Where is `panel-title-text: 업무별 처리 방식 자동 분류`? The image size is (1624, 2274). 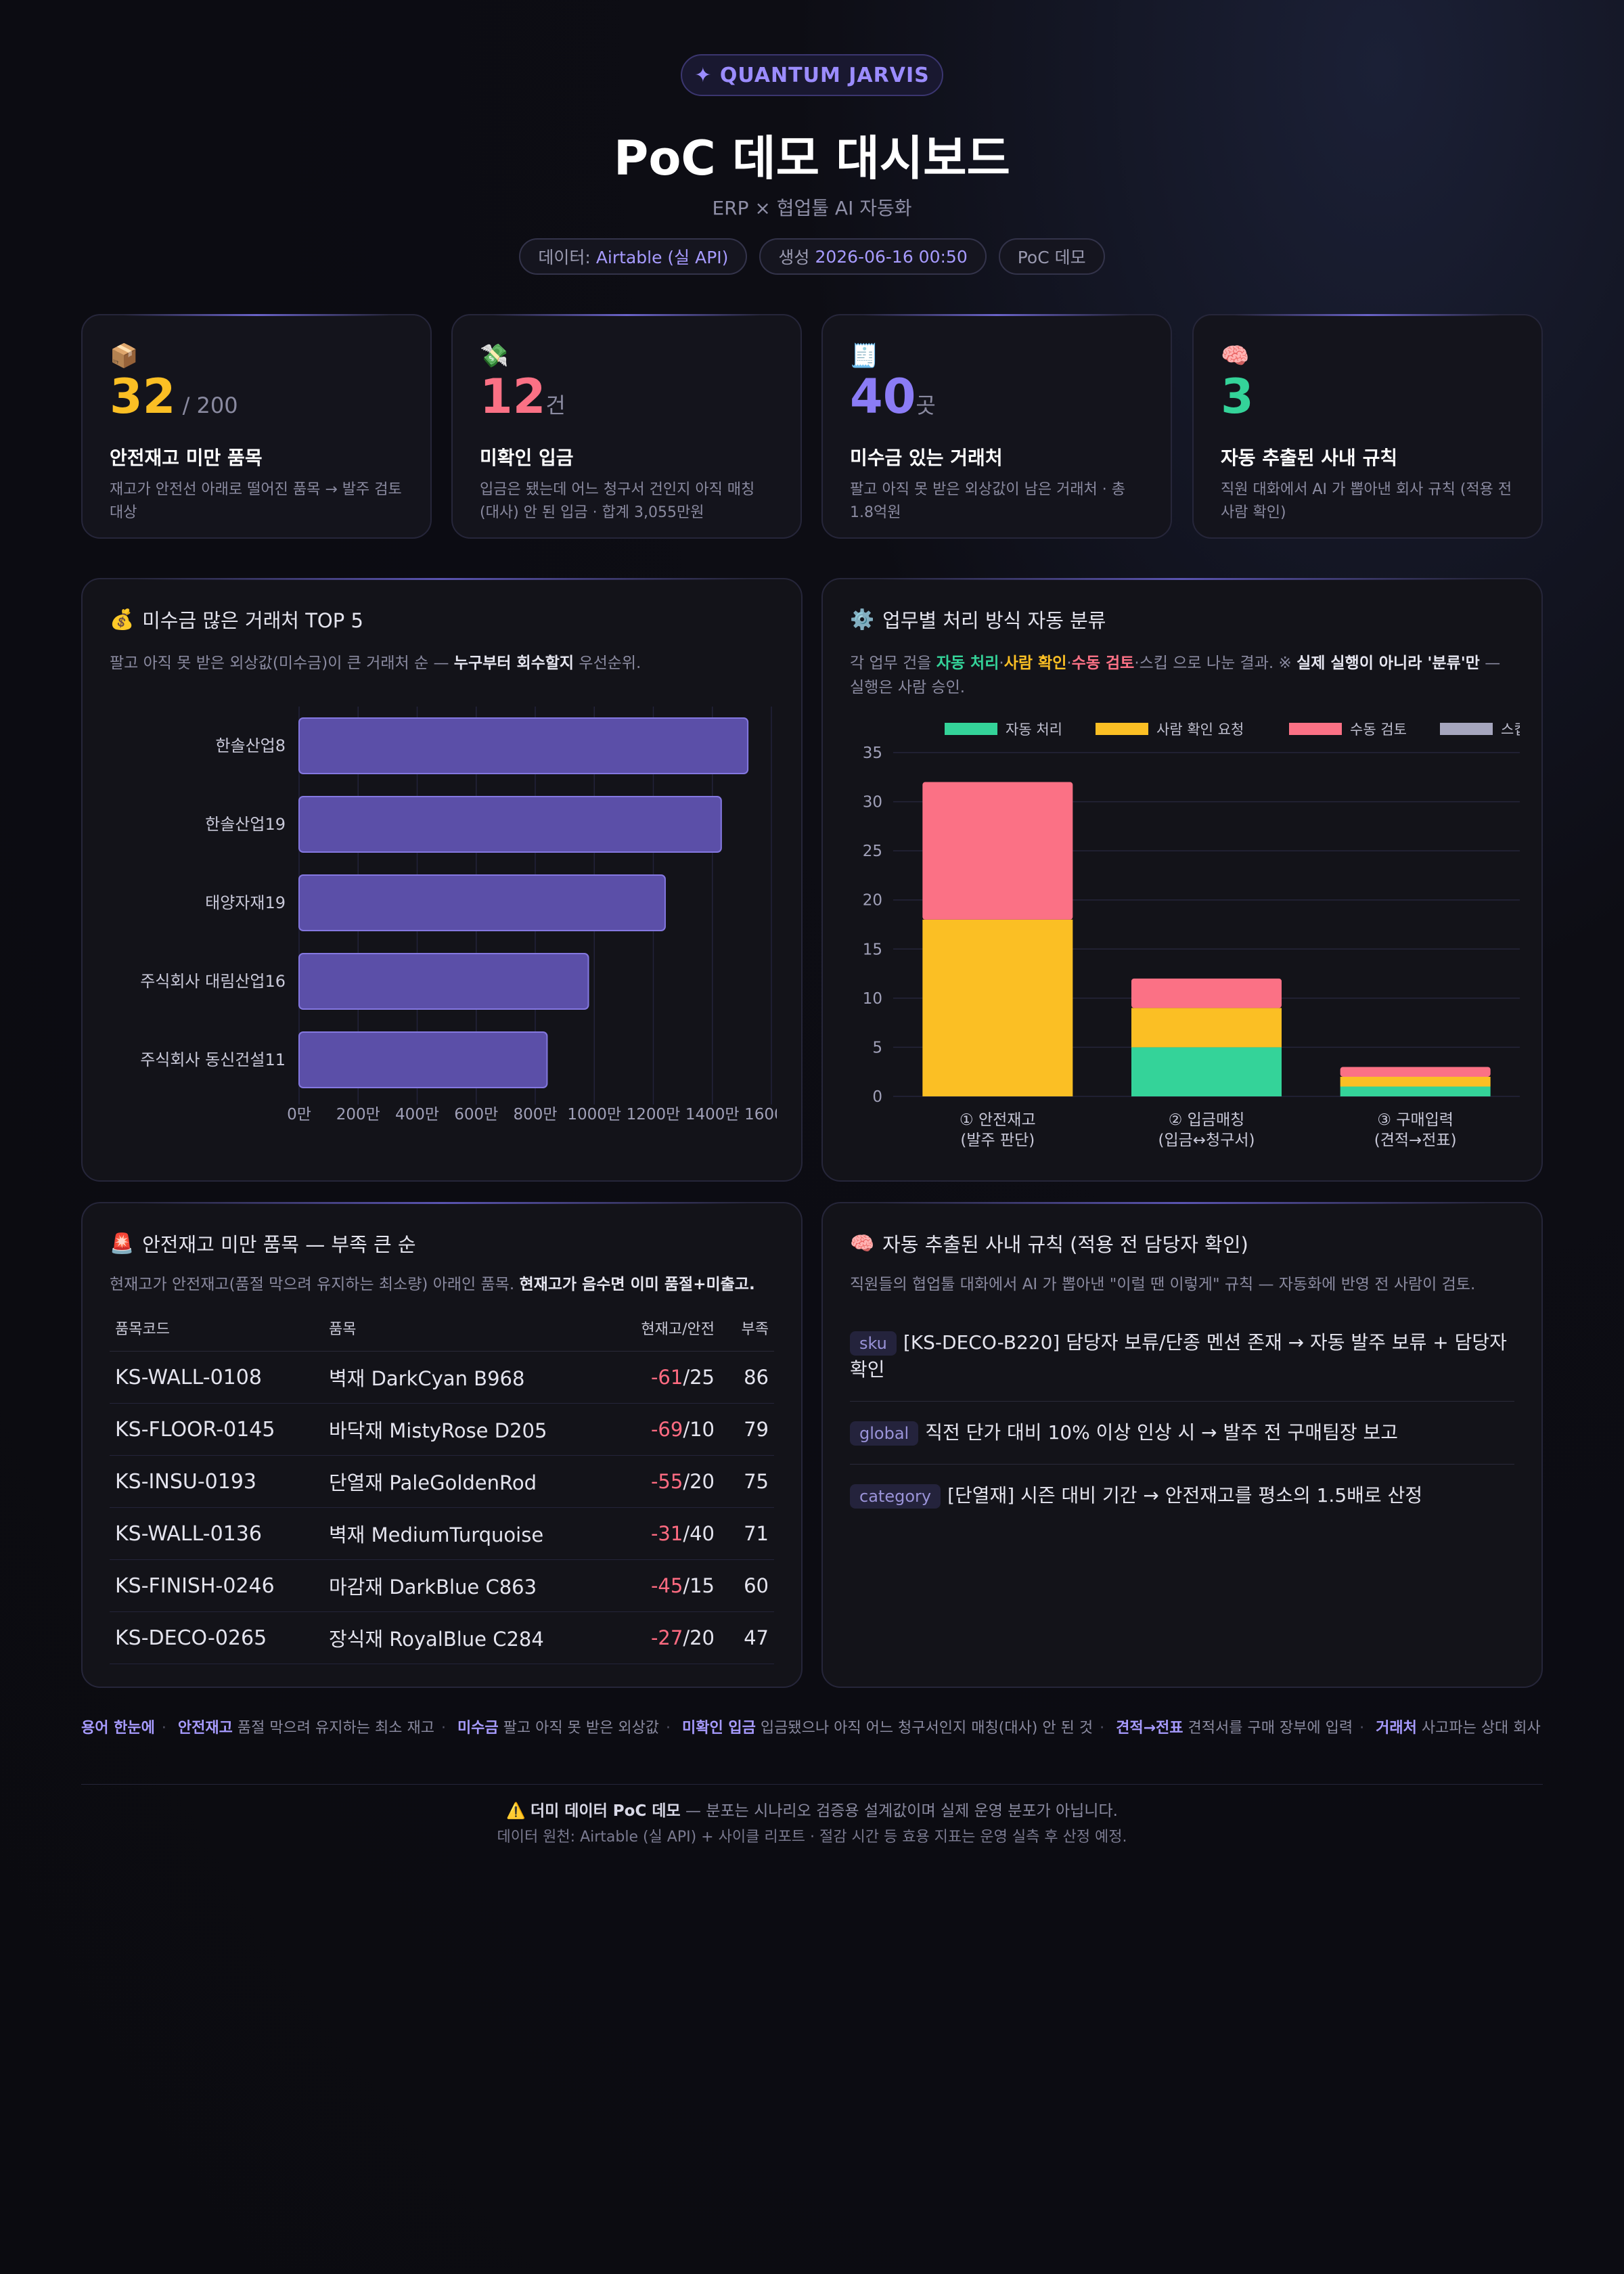
panel-title-text: 업무별 처리 방식 자동 분류 is located at coordinates (994, 620).